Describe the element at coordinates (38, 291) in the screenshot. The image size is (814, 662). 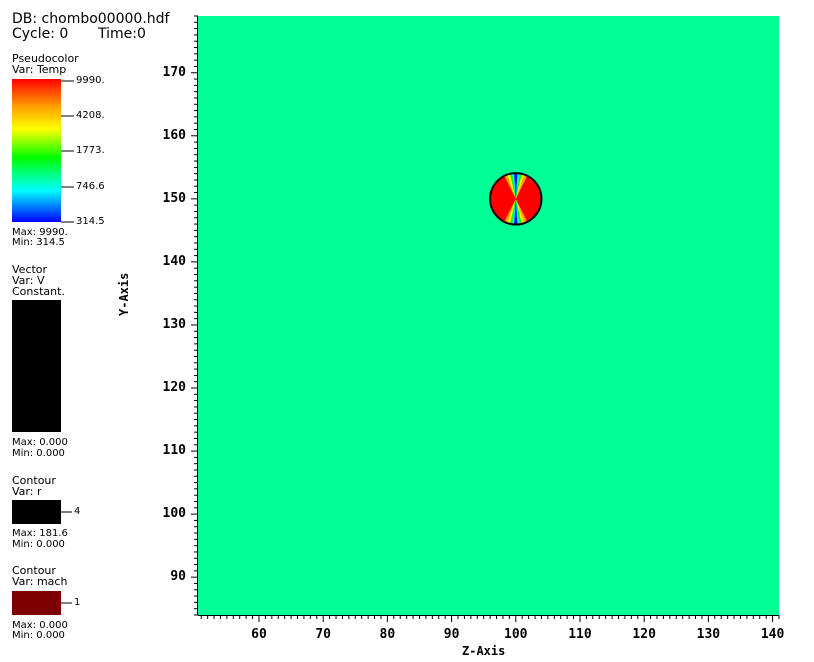
I see `vector-legend-mode: Constant.` at that location.